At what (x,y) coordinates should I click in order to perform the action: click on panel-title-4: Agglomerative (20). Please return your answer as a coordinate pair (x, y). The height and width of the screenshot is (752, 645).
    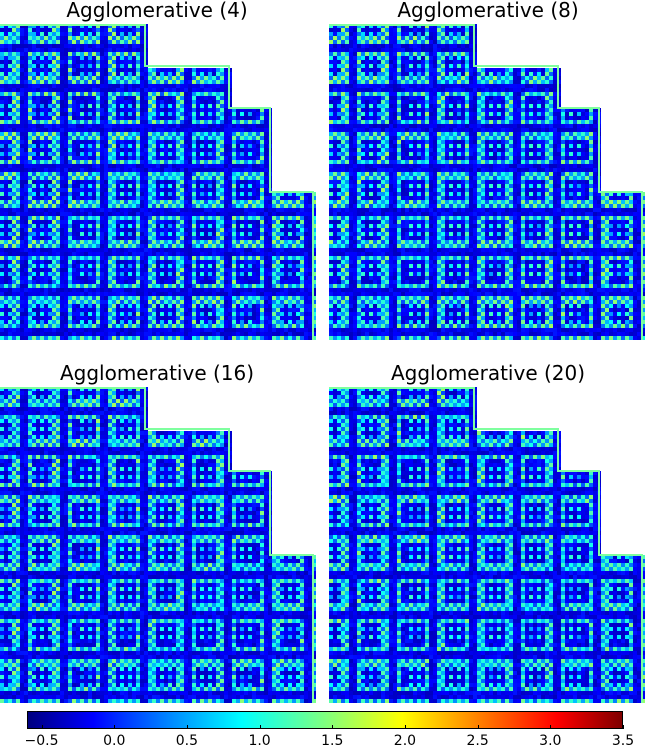
    Looking at the image, I should click on (486, 373).